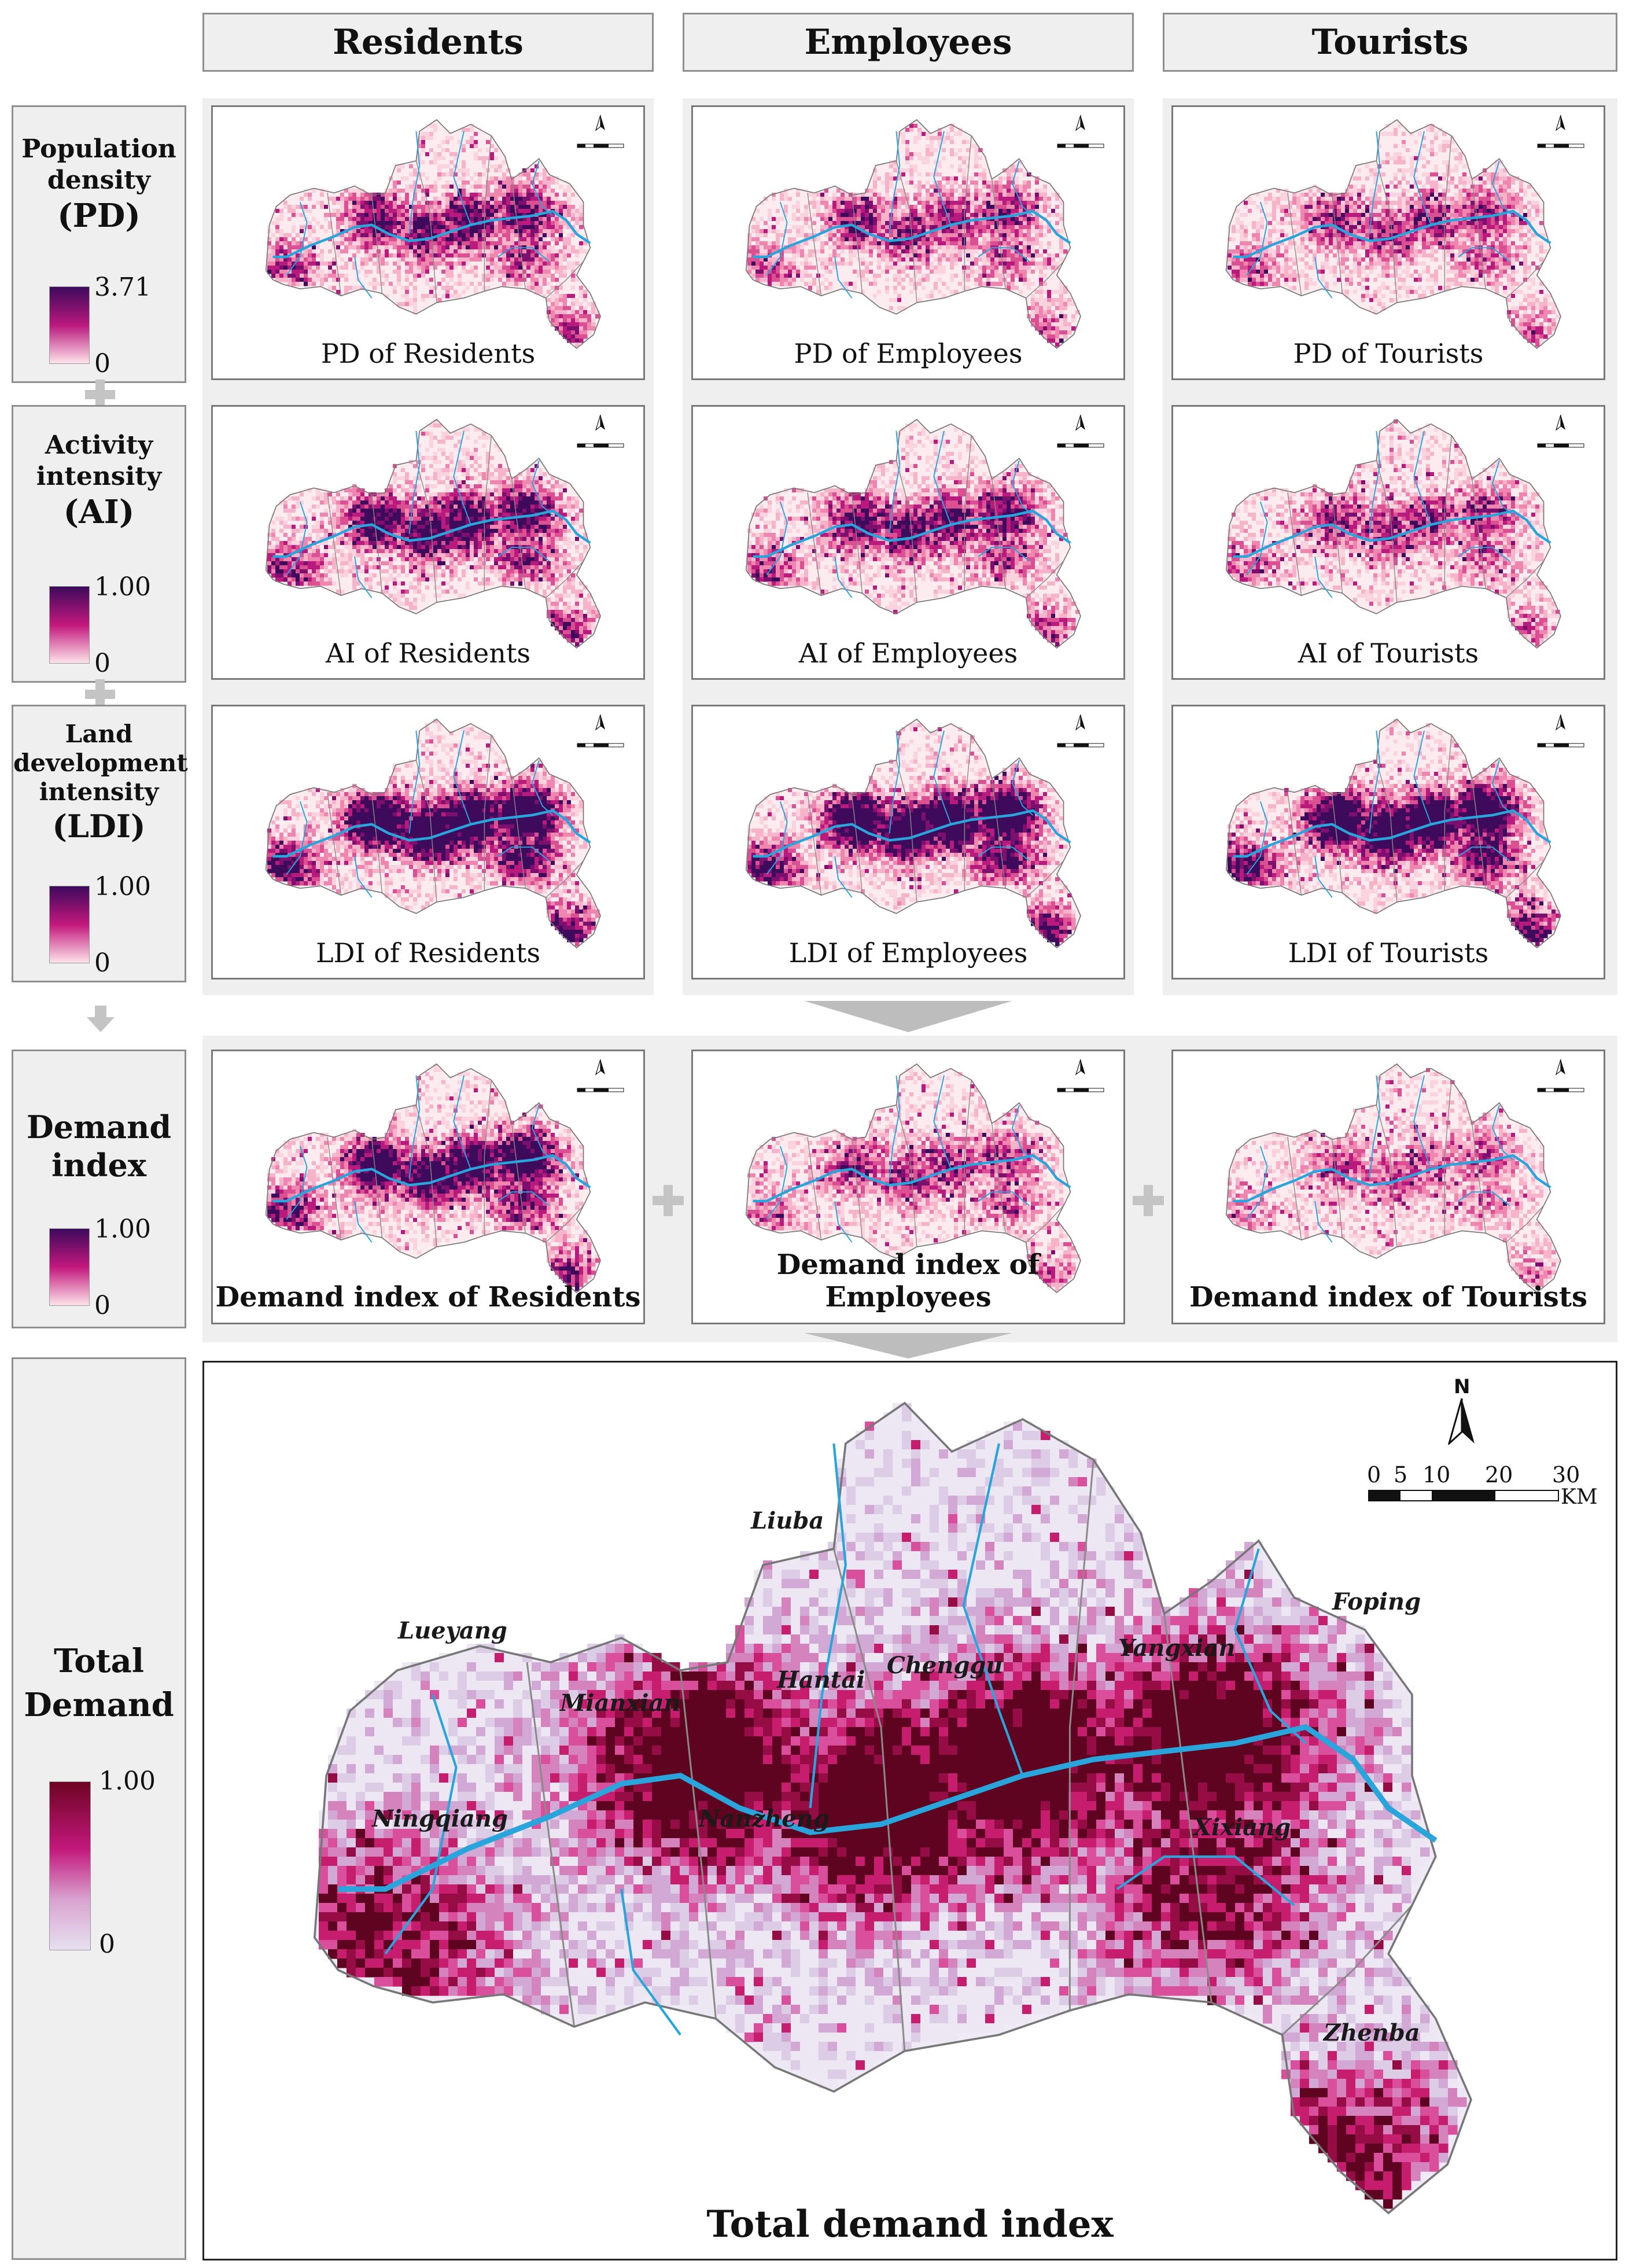 Image resolution: width=1629 pixels, height=2268 pixels. What do you see at coordinates (99, 149) in the screenshot?
I see `pd-title-line1: Population` at bounding box center [99, 149].